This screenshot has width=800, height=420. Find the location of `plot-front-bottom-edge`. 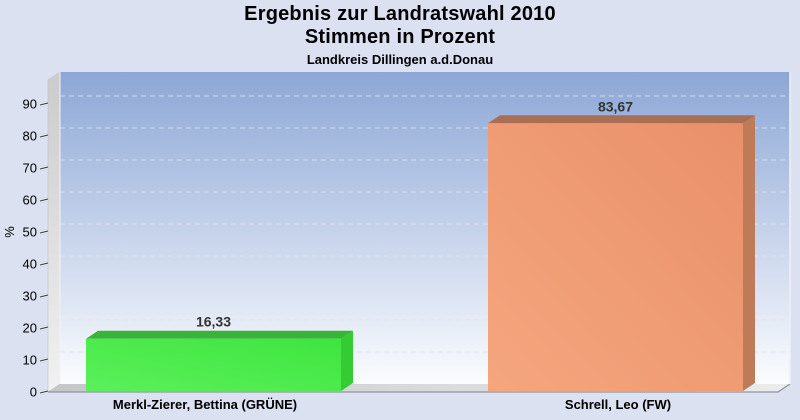

plot-front-bottom-edge is located at coordinates (419, 388).